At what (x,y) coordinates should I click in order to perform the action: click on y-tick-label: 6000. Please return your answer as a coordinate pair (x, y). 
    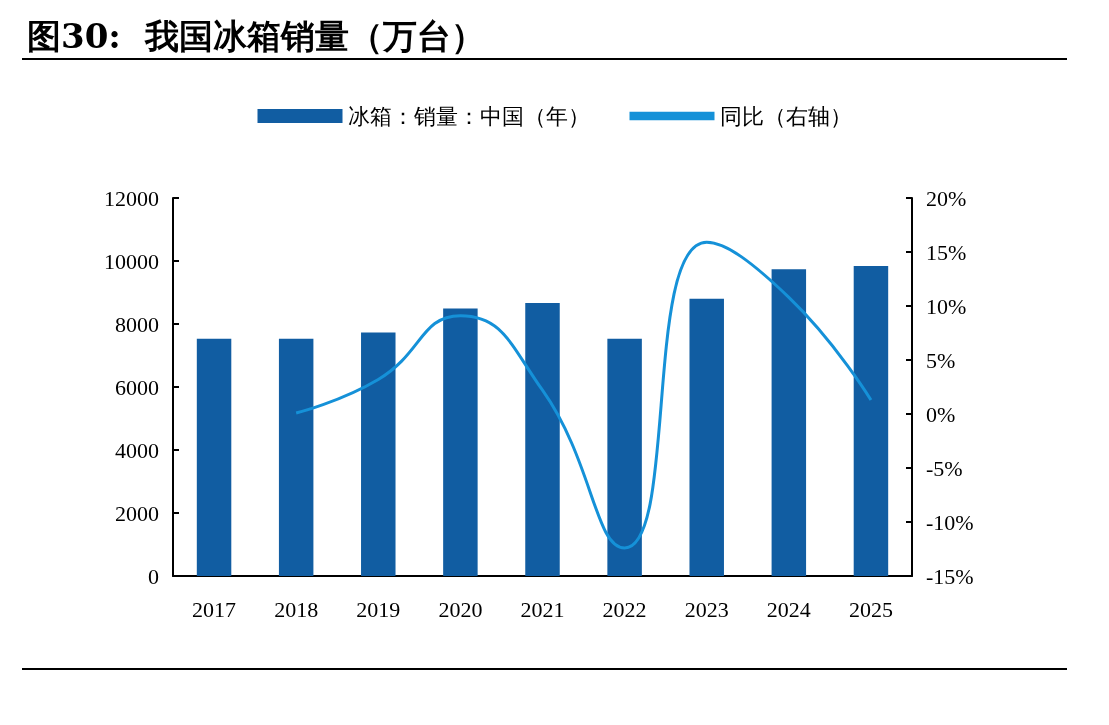
    Looking at the image, I should click on (137, 387).